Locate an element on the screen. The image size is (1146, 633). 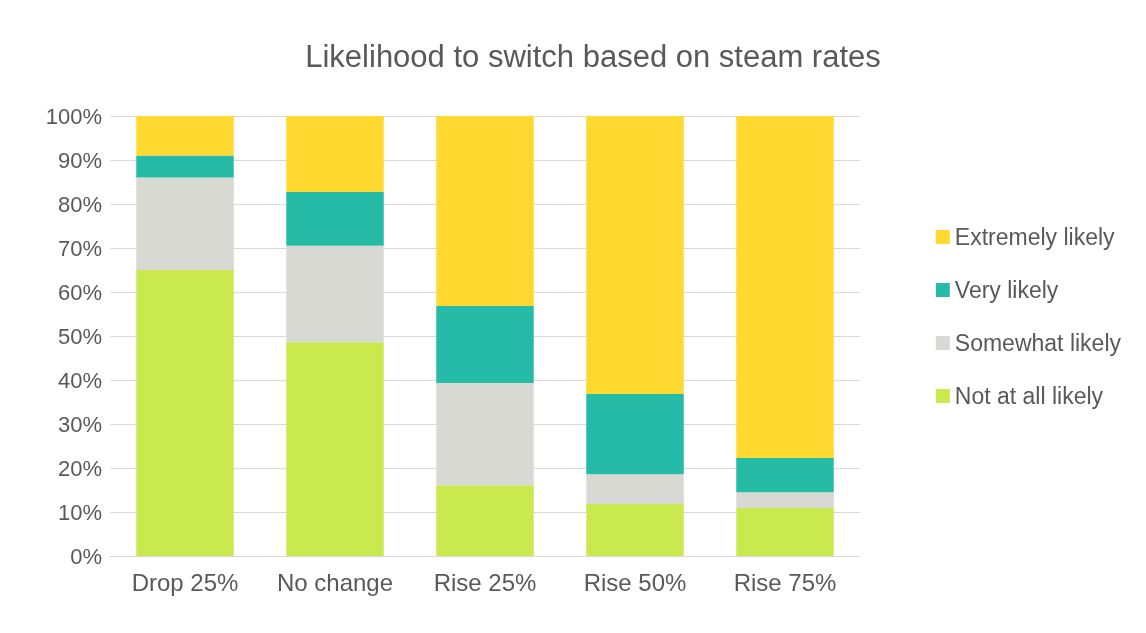
y-tick-label: 0% is located at coordinates (86, 556).